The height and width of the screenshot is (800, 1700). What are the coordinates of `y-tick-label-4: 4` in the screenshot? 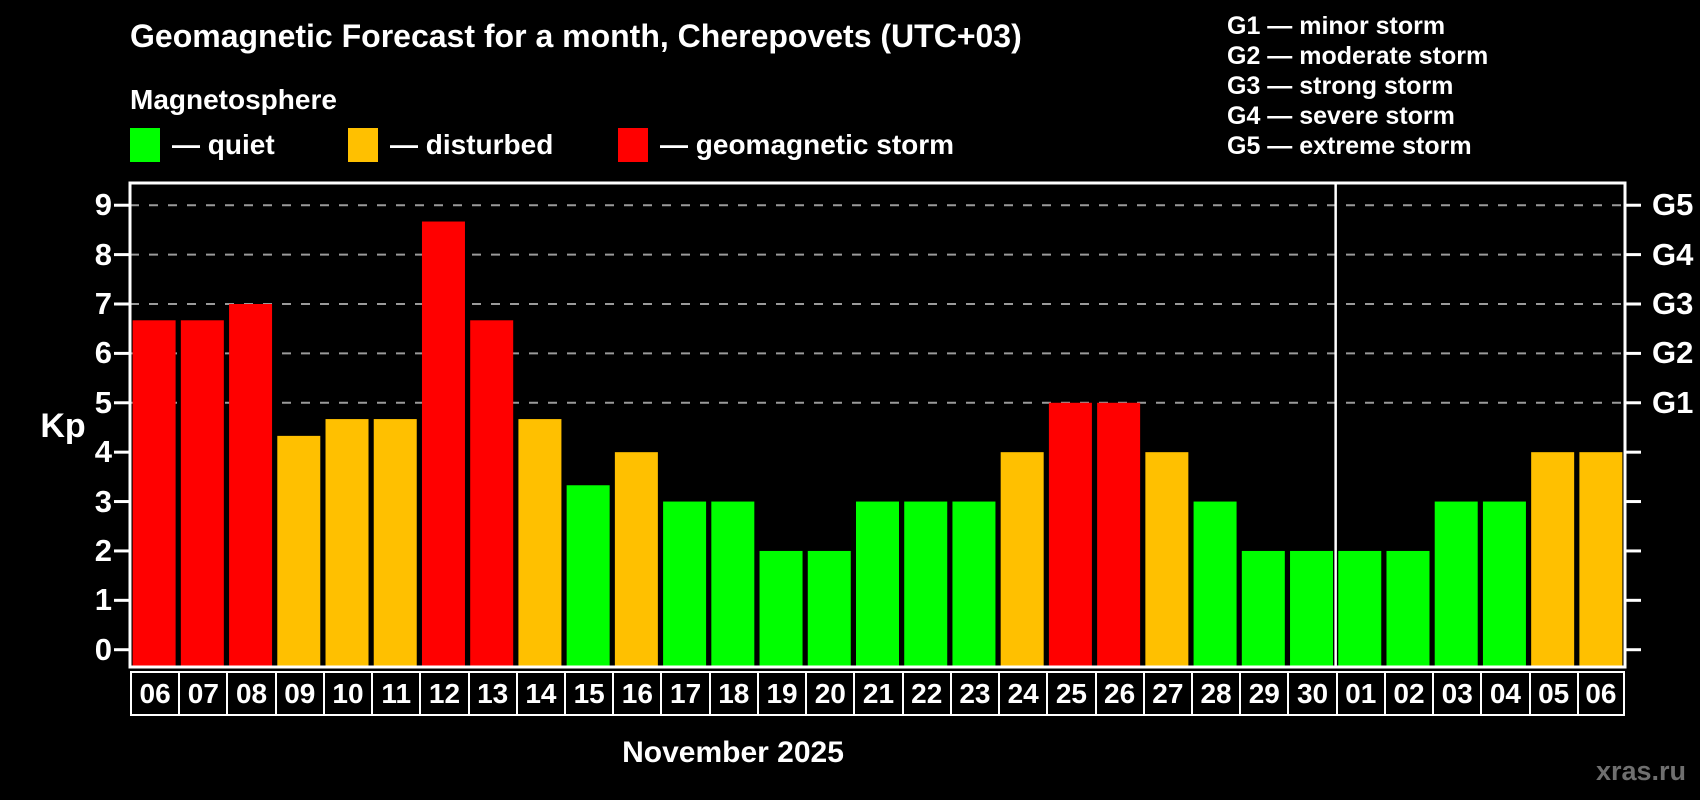 It's located at (103, 452).